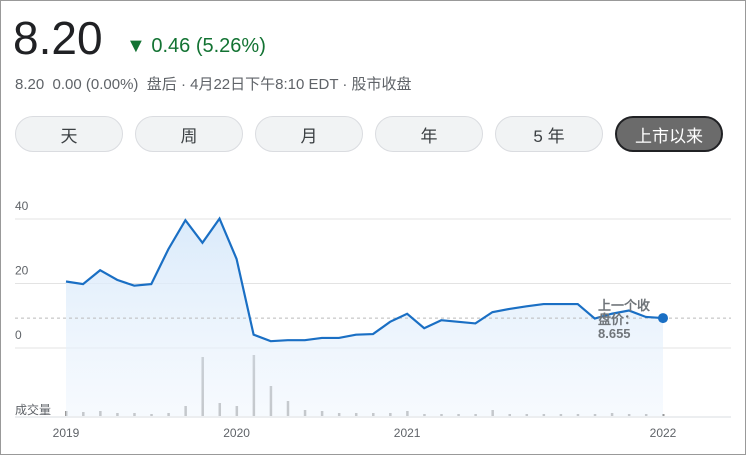 This screenshot has width=746, height=455. Describe the element at coordinates (30, 84) in the screenshot. I see `after-price: 8.20` at that location.